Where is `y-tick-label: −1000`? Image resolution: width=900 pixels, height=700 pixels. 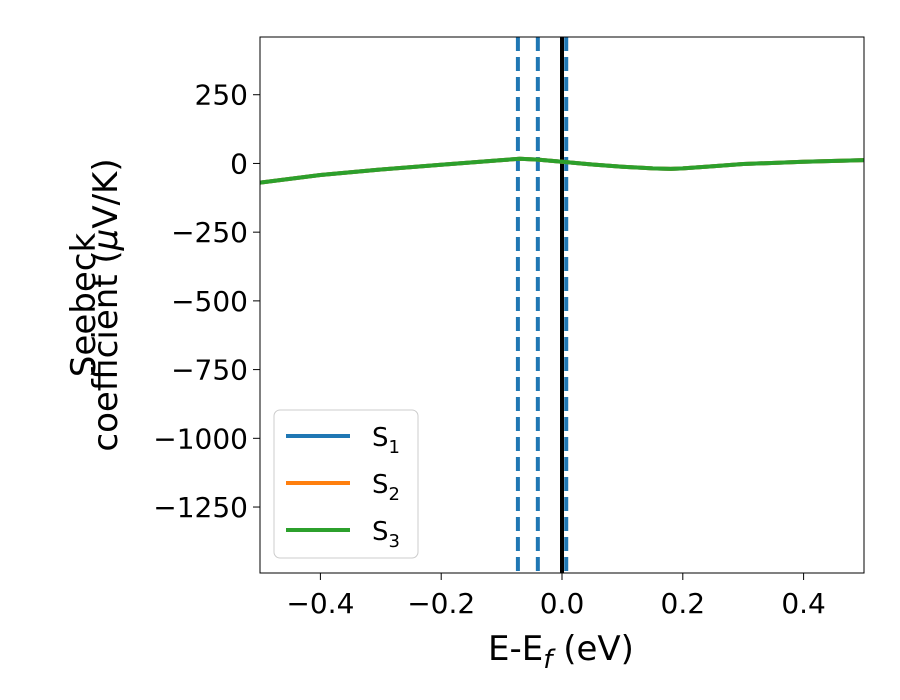 y-tick-label: −1000 is located at coordinates (200, 438).